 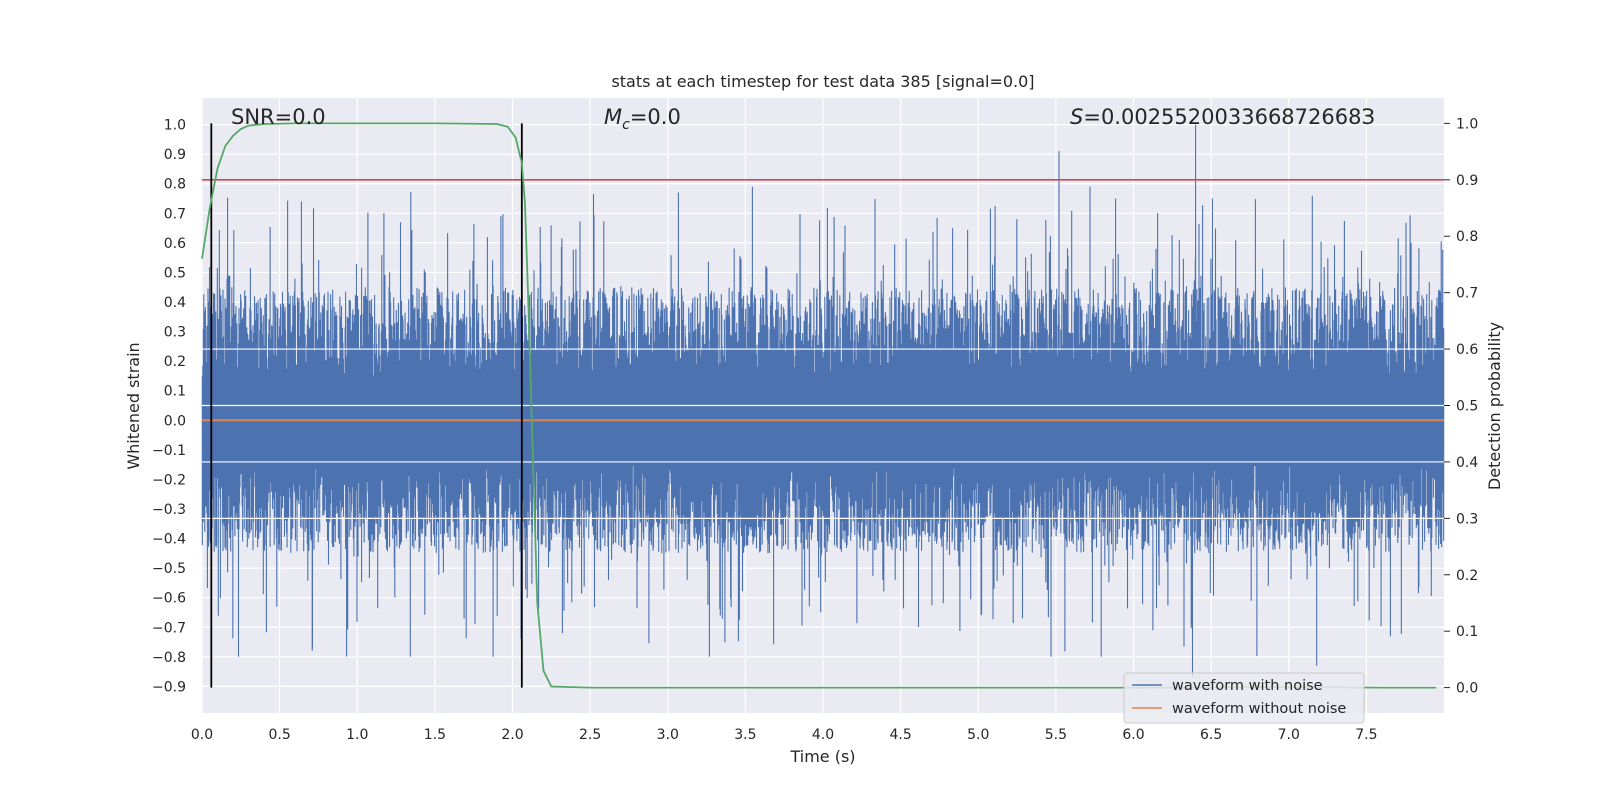 What do you see at coordinates (1289, 735) in the screenshot?
I see `x-tick-label: 7.0` at bounding box center [1289, 735].